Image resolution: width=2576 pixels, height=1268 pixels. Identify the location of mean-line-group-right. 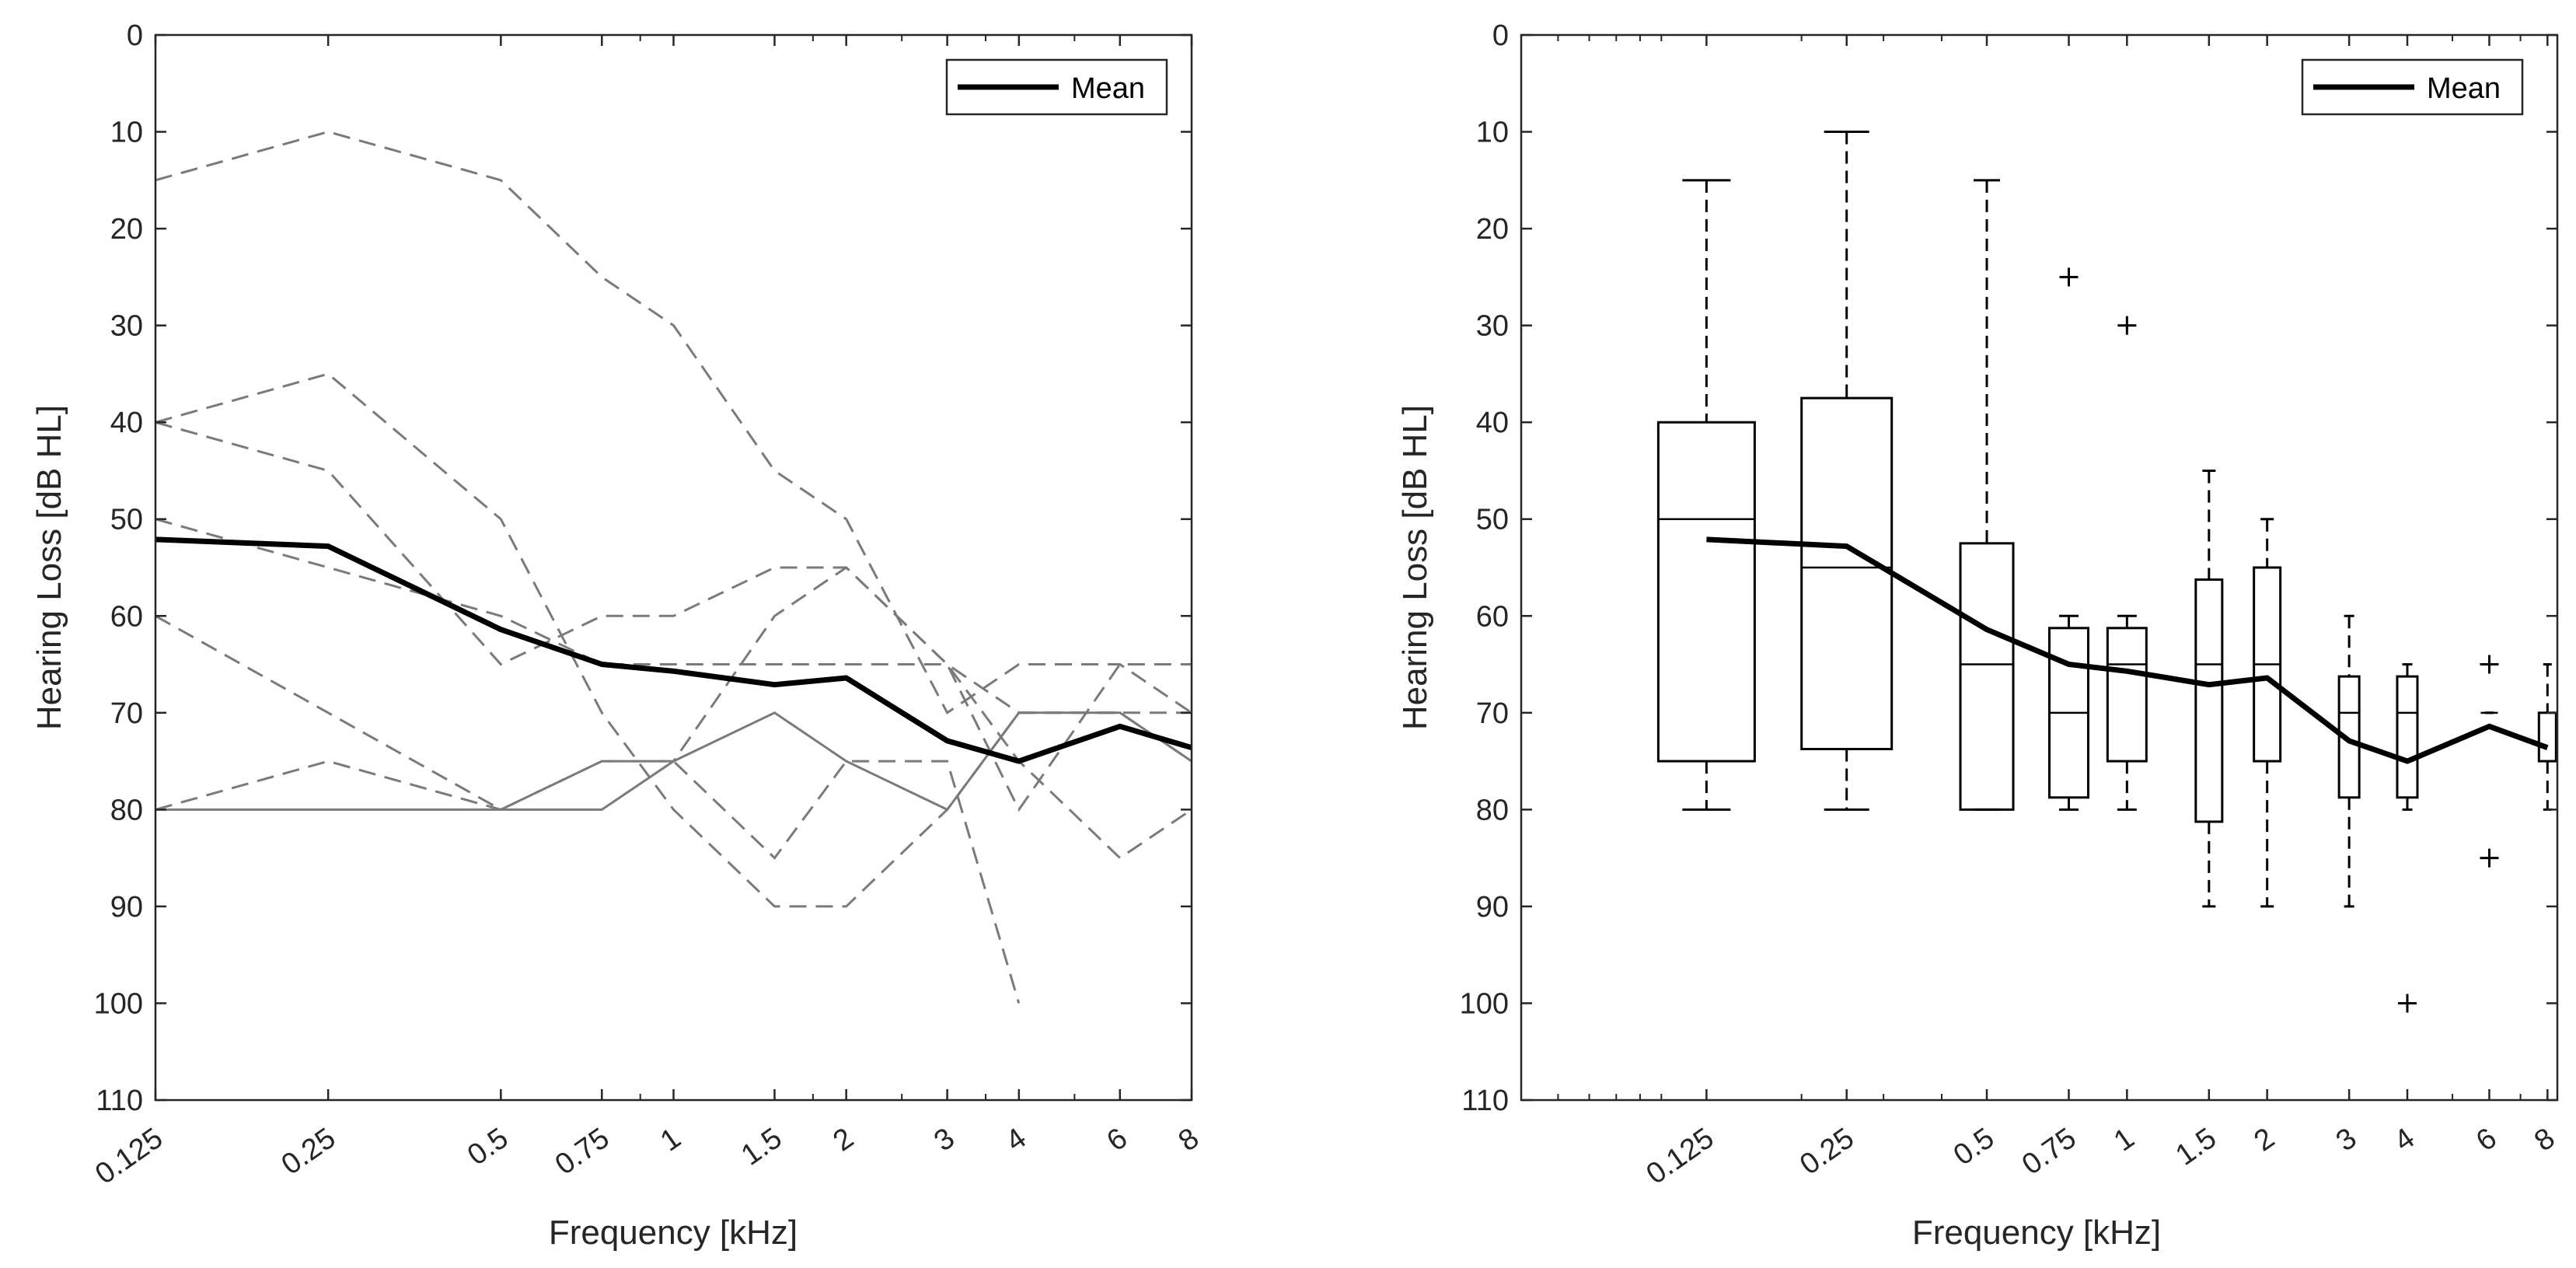
(2128, 650).